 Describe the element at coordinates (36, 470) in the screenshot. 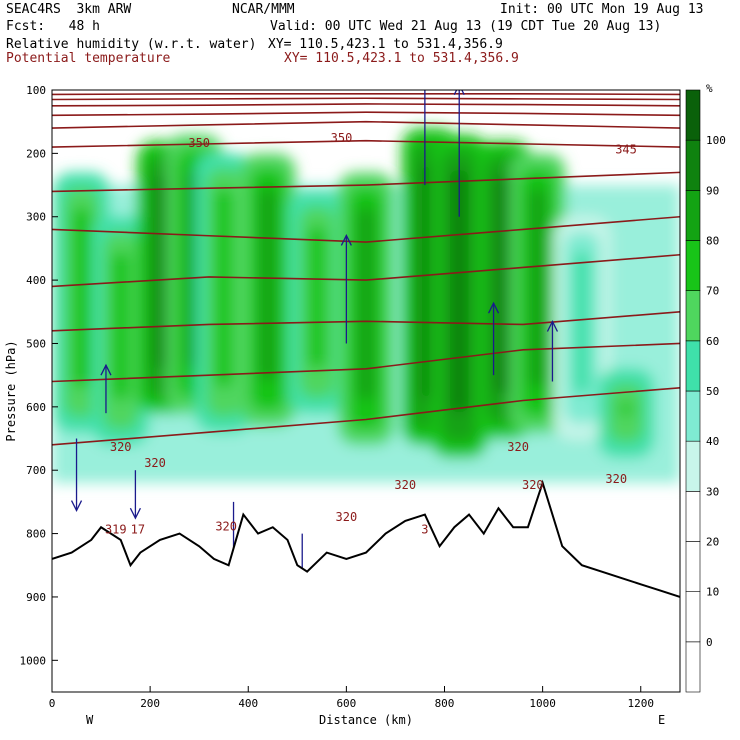

I see `y-tick-label: 700` at that location.